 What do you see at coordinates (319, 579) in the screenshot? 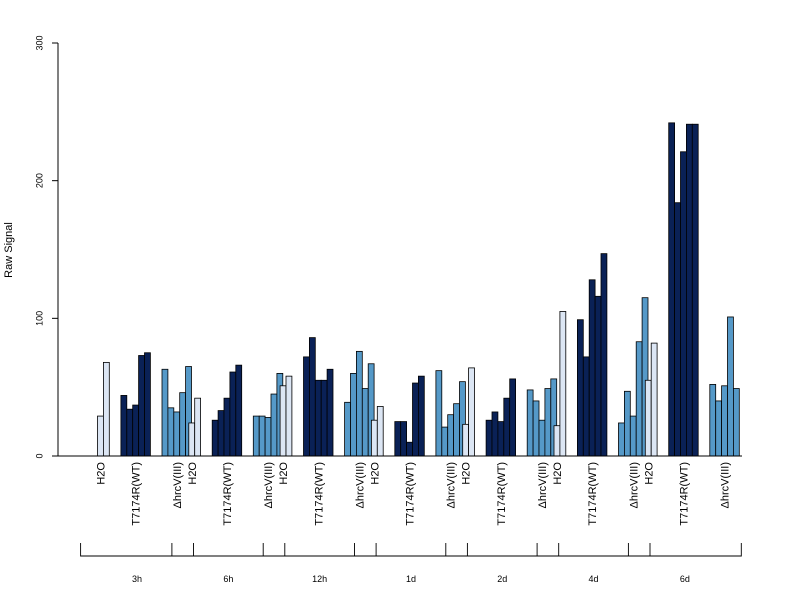
I see `time-label: 12h` at bounding box center [319, 579].